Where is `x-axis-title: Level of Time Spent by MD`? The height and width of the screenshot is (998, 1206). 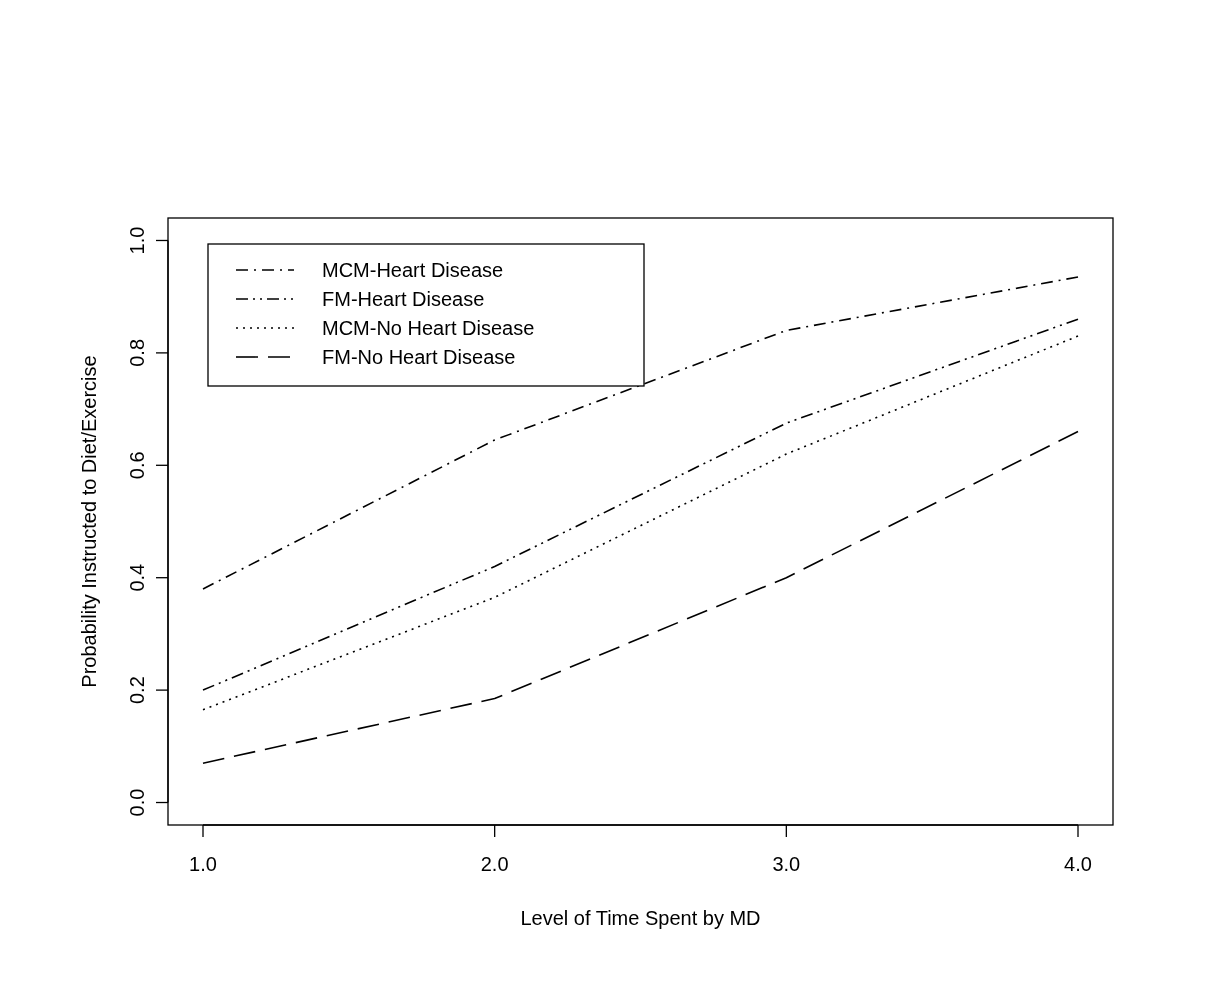
x-axis-title: Level of Time Spent by MD is located at coordinates (640, 918).